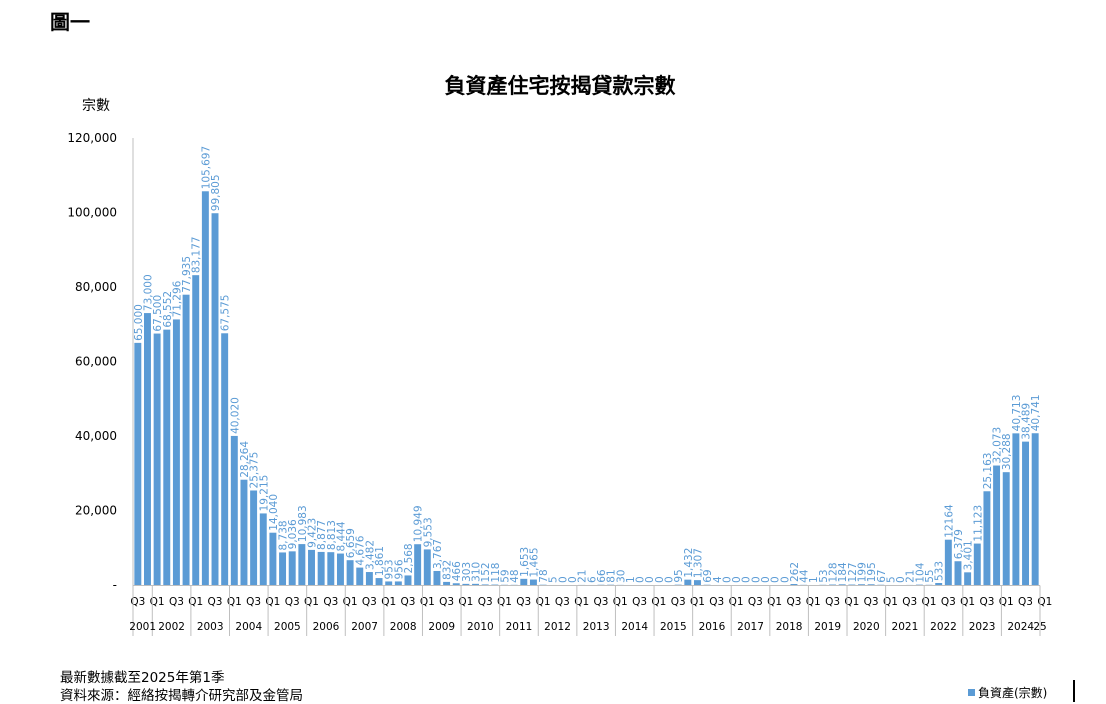 Image resolution: width=1106 pixels, height=704 pixels. Describe the element at coordinates (148, 292) in the screenshot. I see `data-label: 73,000` at that location.